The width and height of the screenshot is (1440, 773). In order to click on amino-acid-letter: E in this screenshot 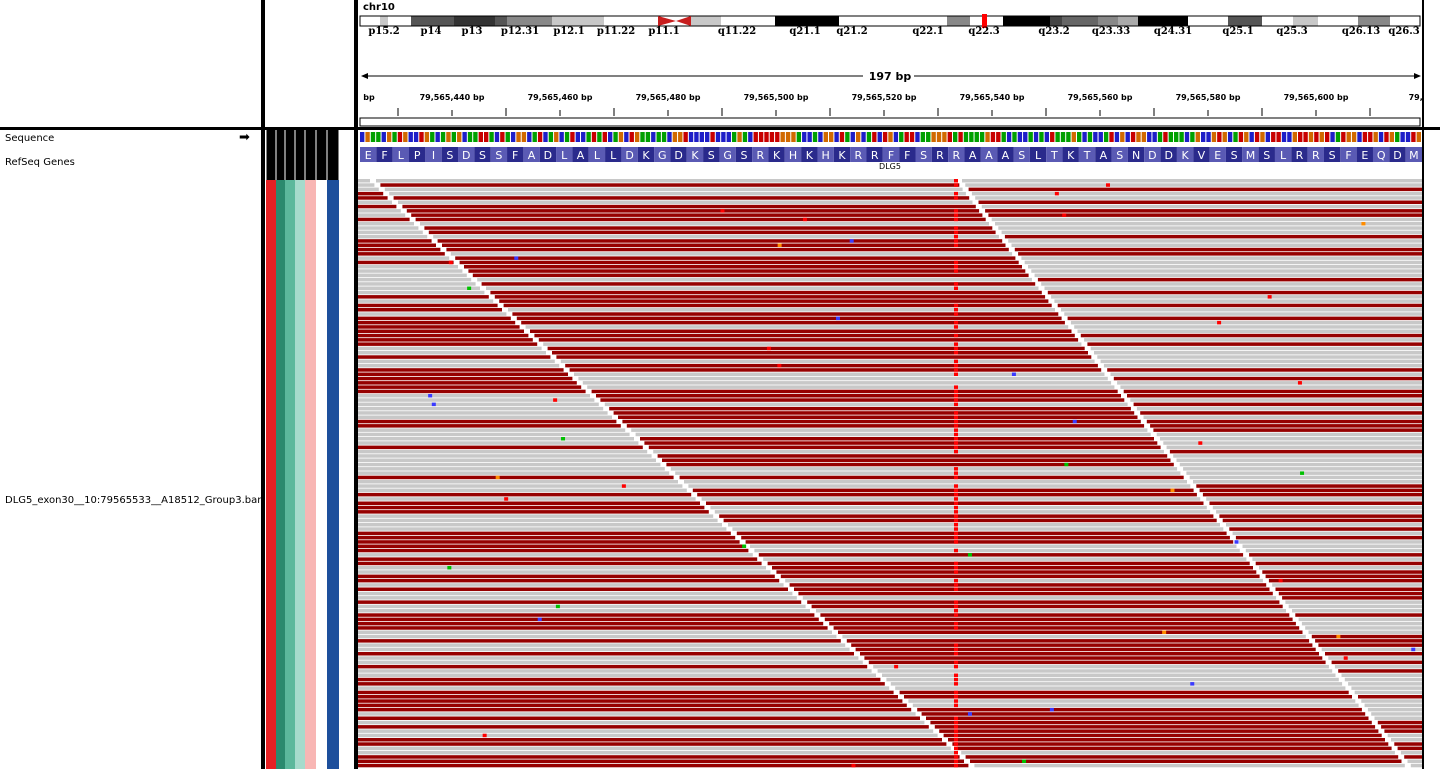, I will do `click(1364, 155)`.